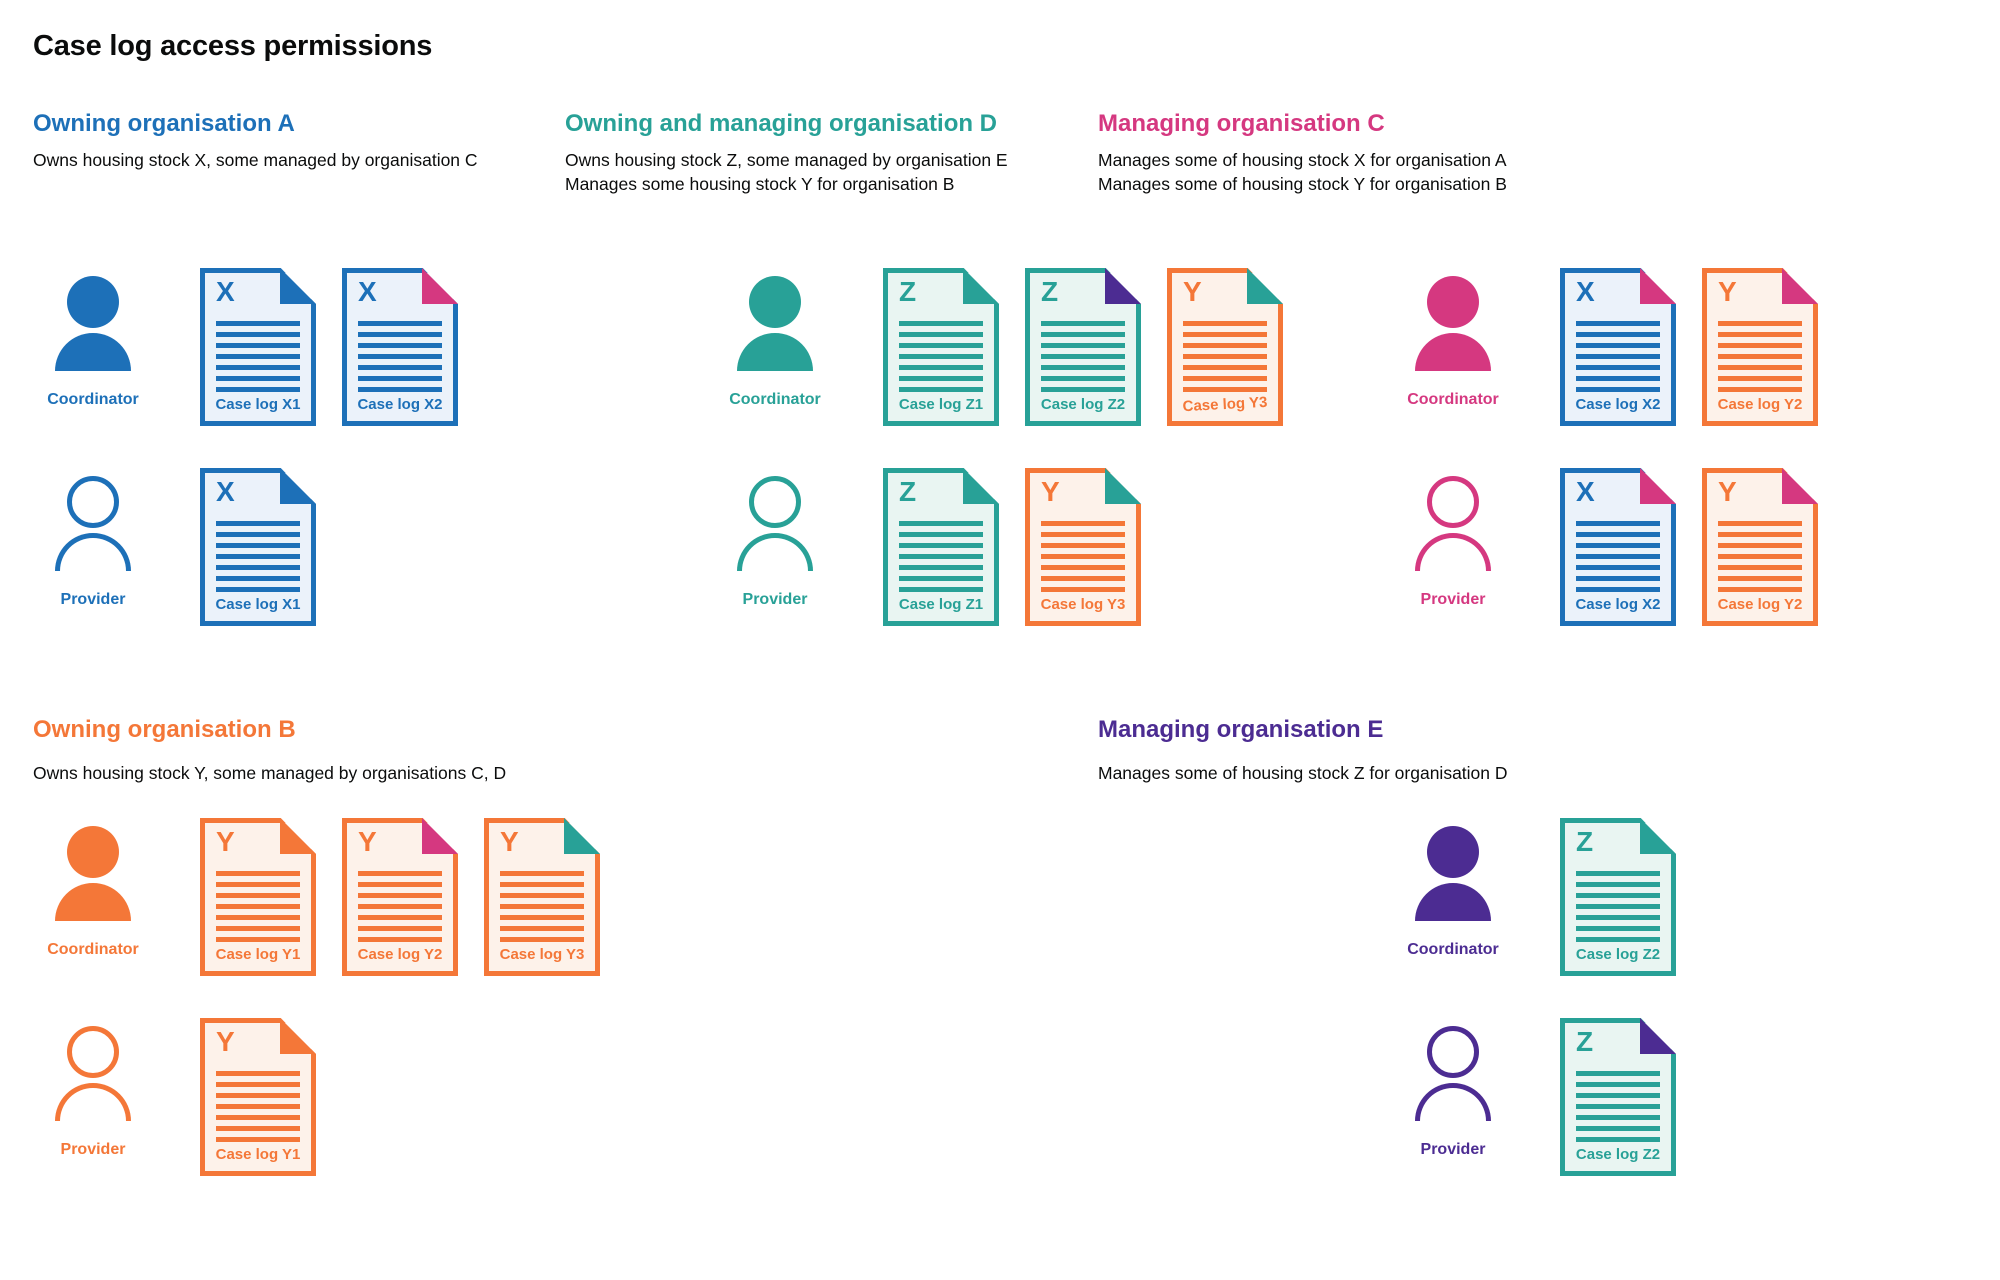  I want to click on coordinator-figure-org-e: Coordinator, so click(1453, 888).